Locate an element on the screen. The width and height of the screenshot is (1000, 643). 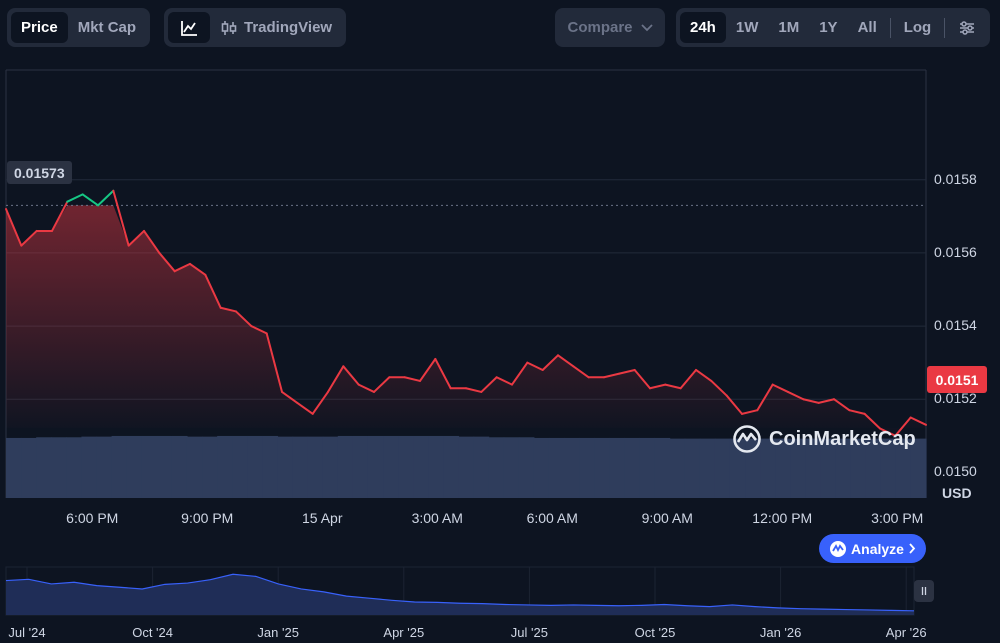
chart-type-toggle: TradingView is located at coordinates (255, 27).